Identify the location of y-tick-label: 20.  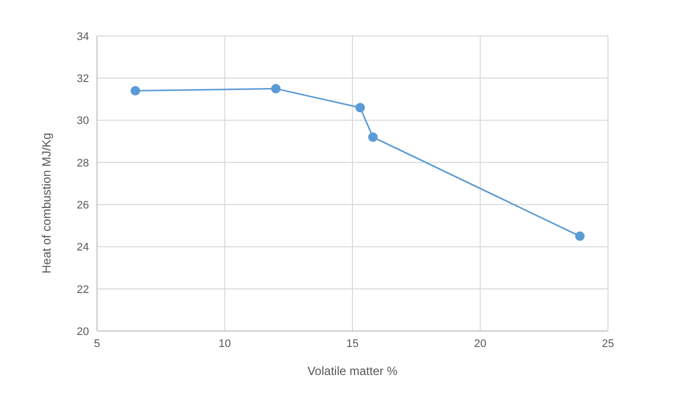
(82, 332).